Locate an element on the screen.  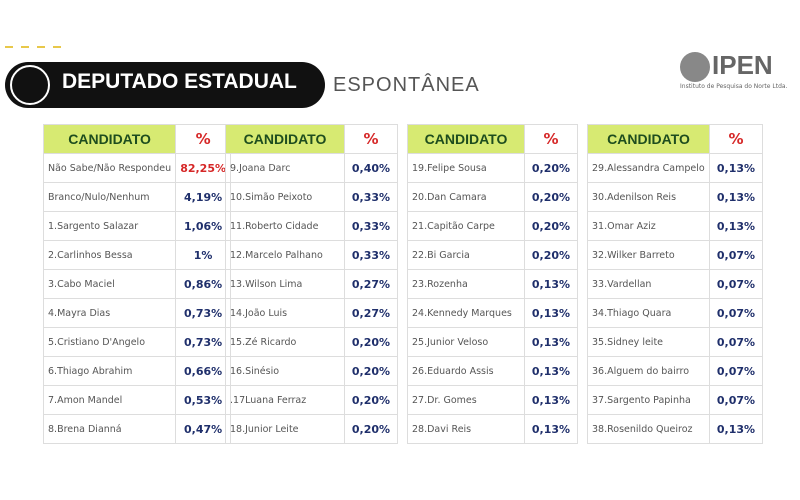
candidate-name: 24.Kennedy Marques is located at coordinates (466, 313).